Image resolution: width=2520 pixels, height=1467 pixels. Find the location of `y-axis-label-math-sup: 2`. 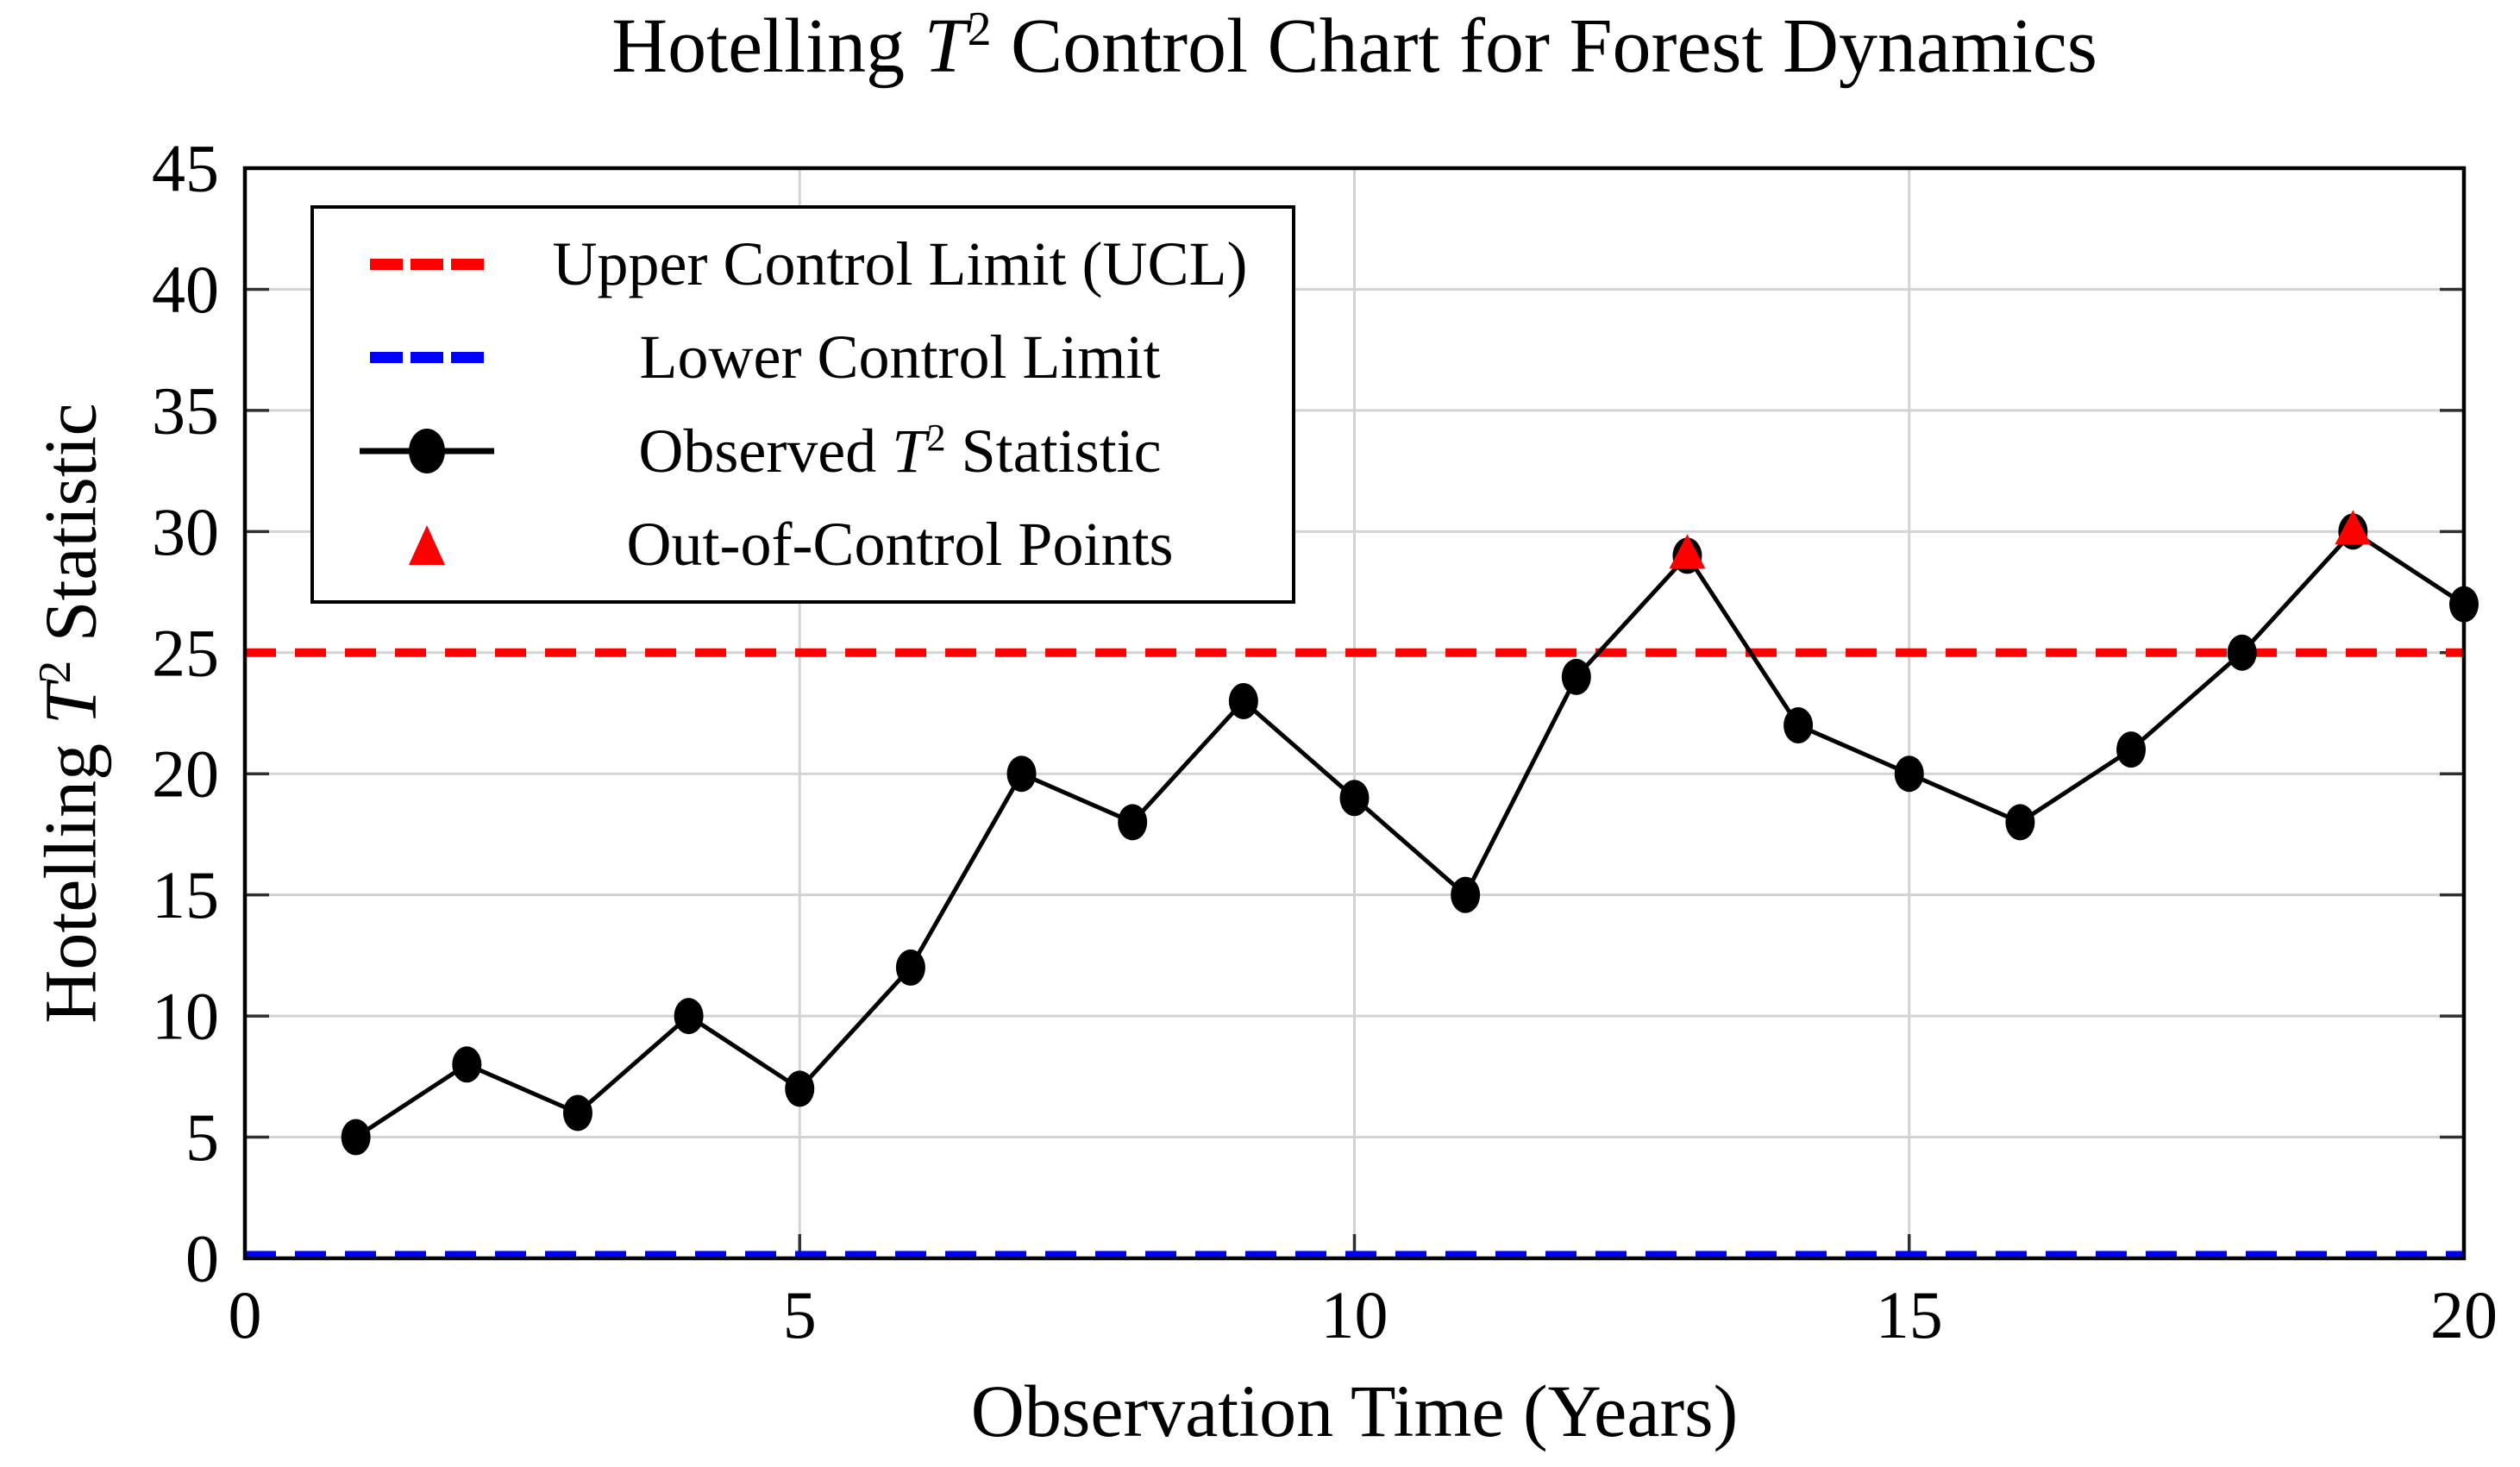

y-axis-label-math-sup: 2 is located at coordinates (54, 672).